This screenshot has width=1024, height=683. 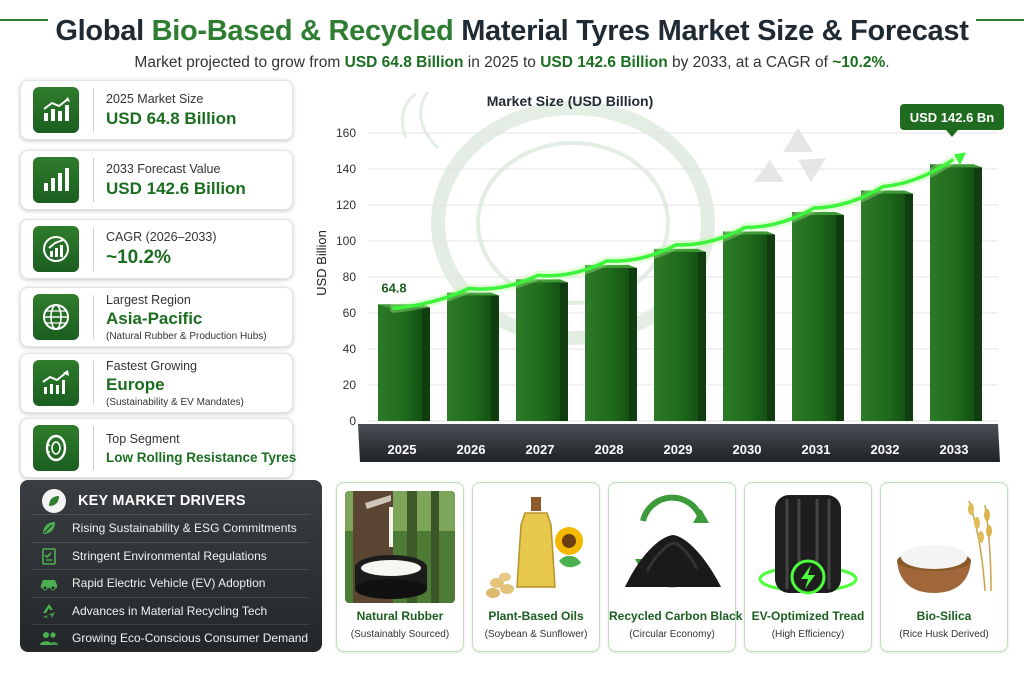 I want to click on stat-value: USD 142.6 Billion, so click(x=176, y=188).